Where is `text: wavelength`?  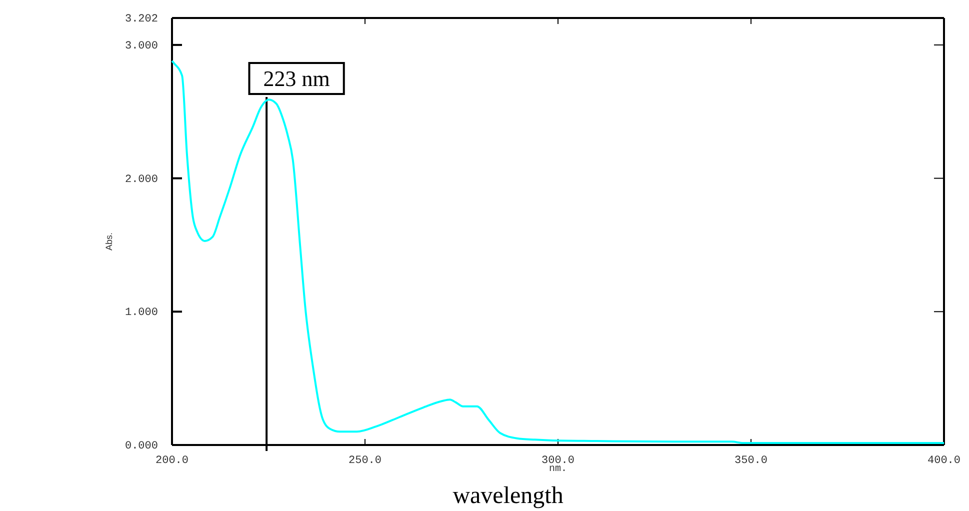 text: wavelength is located at coordinates (508, 496).